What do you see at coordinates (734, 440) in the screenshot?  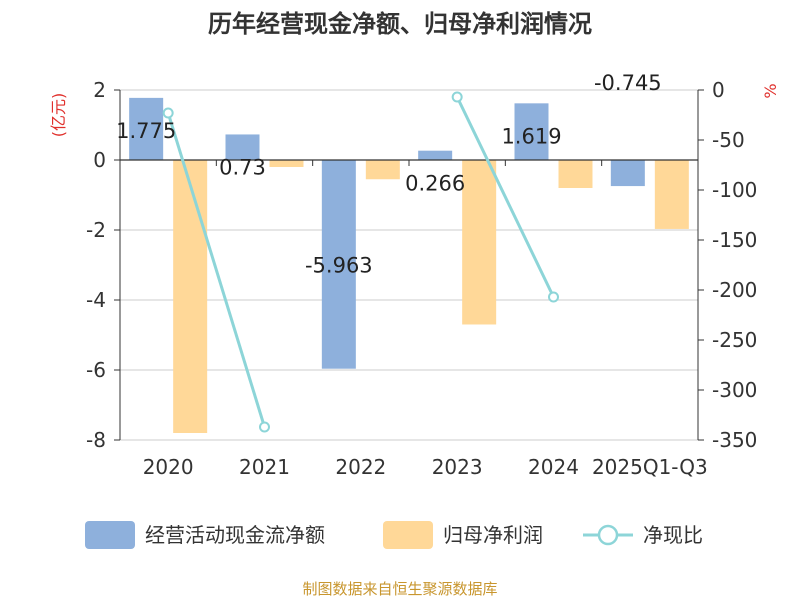 I see `right-tick-label: -350` at bounding box center [734, 440].